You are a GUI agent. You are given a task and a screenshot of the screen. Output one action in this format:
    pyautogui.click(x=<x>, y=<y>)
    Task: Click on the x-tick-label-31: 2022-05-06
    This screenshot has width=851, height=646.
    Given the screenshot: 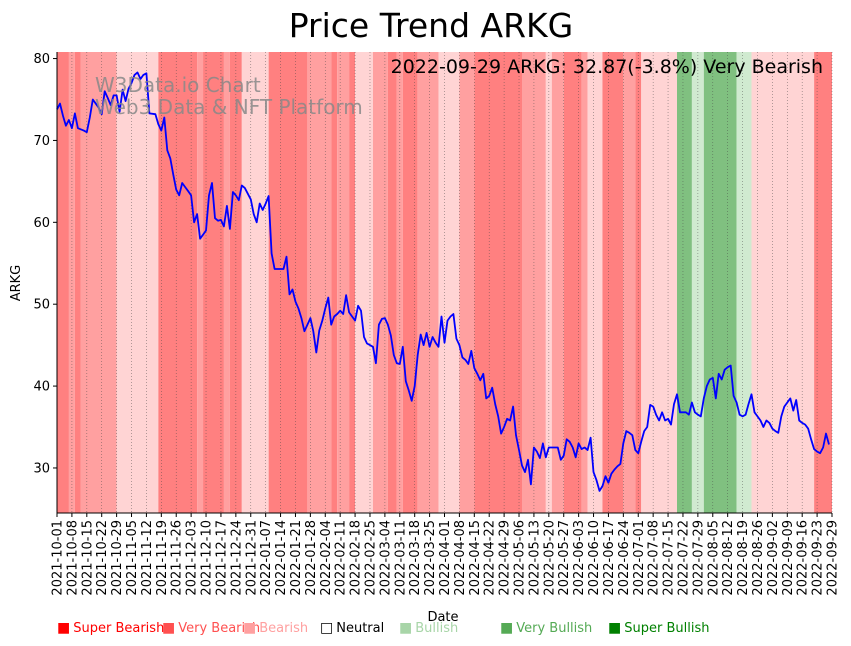 What is the action you would take?
    pyautogui.click(x=520, y=558)
    